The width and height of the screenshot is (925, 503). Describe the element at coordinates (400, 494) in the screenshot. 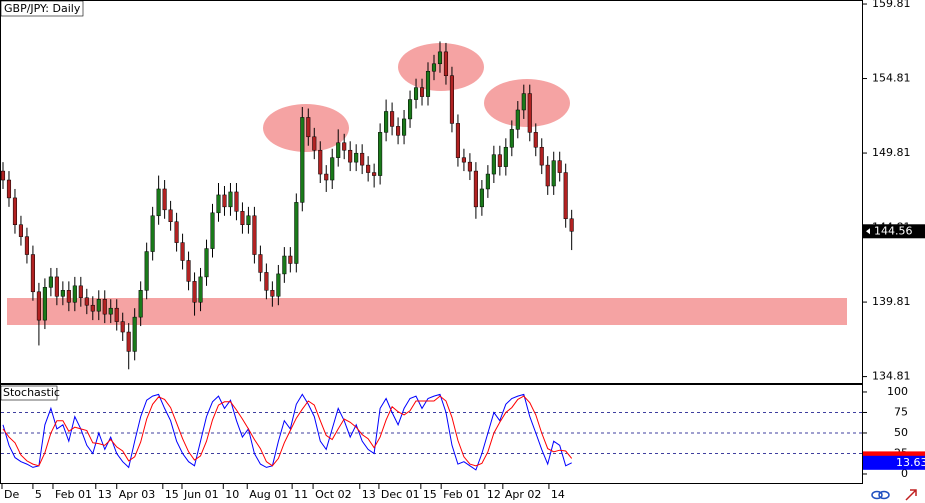

I see `x-tick-label: Dec 01` at that location.